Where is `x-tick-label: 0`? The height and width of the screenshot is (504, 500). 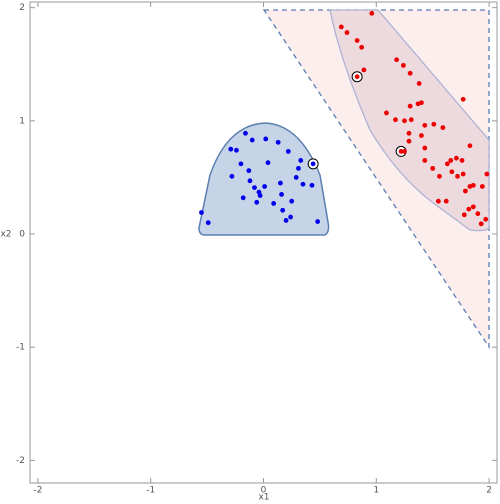
x-tick-label: 0 is located at coordinates (264, 491).